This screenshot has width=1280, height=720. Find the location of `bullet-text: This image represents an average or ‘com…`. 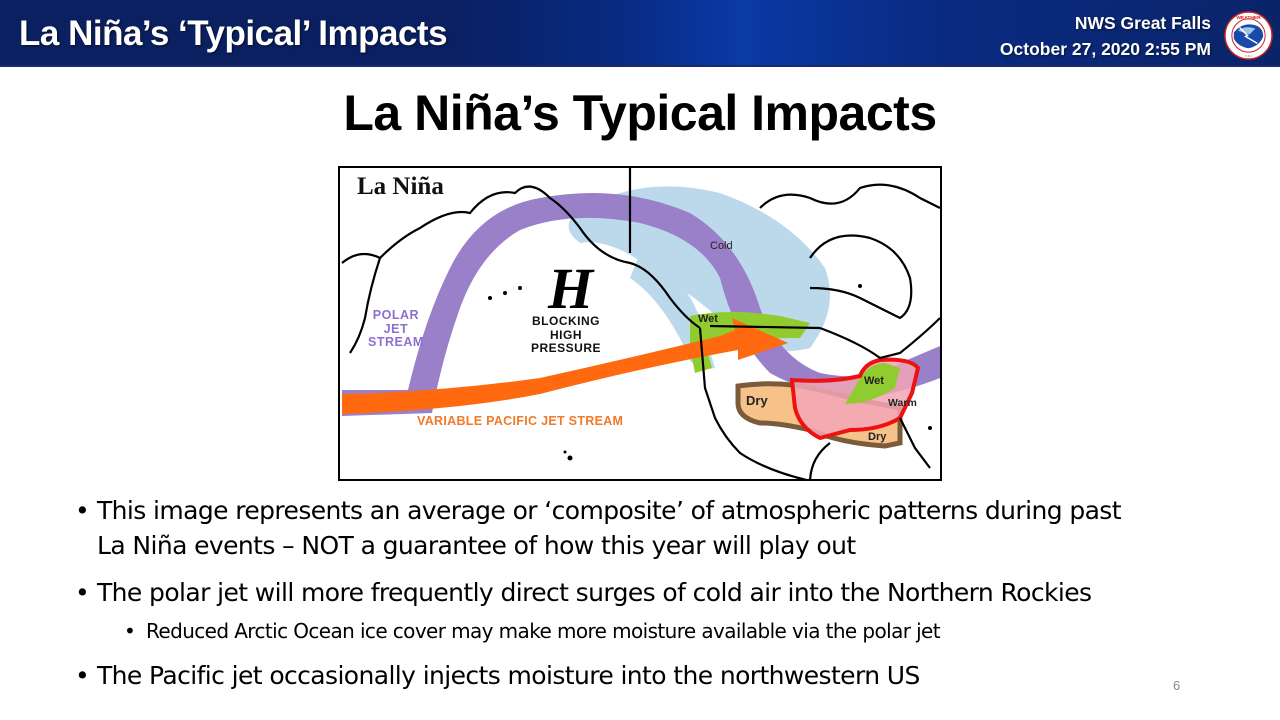

bullet-text: This image represents an average or ‘com… is located at coordinates (609, 510).